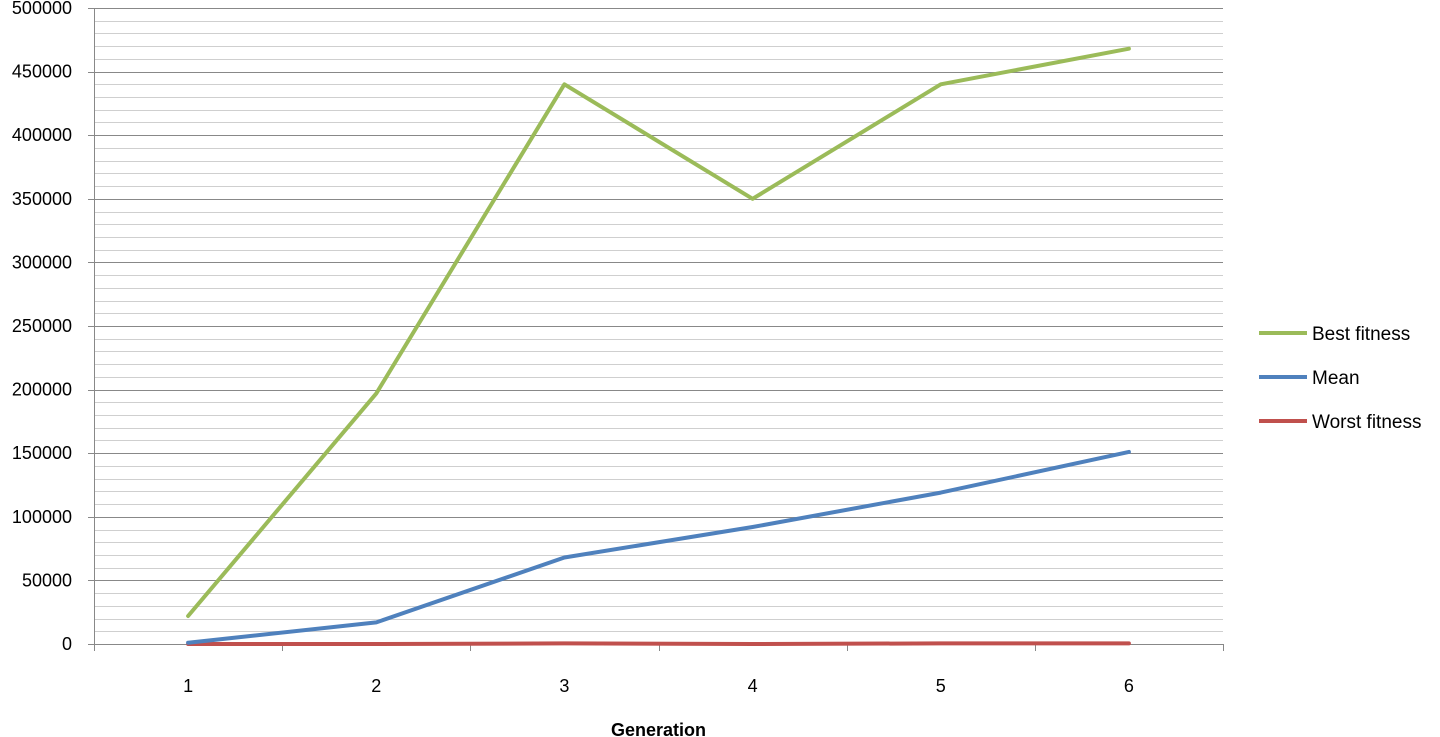 The width and height of the screenshot is (1440, 737). What do you see at coordinates (42, 9) in the screenshot?
I see `y-tick-label: 500000` at bounding box center [42, 9].